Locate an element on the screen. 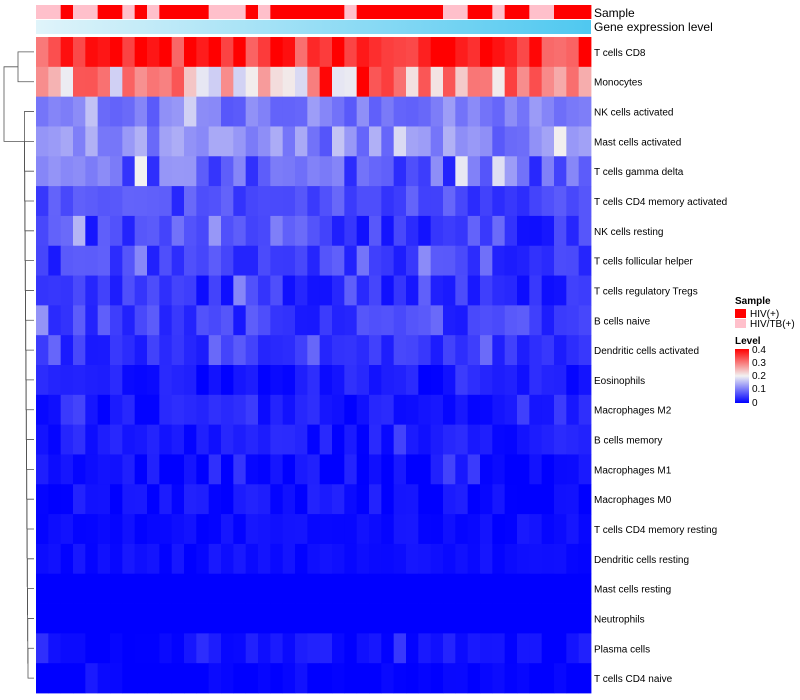  level-tick-0.1: 0.1 is located at coordinates (759, 389).